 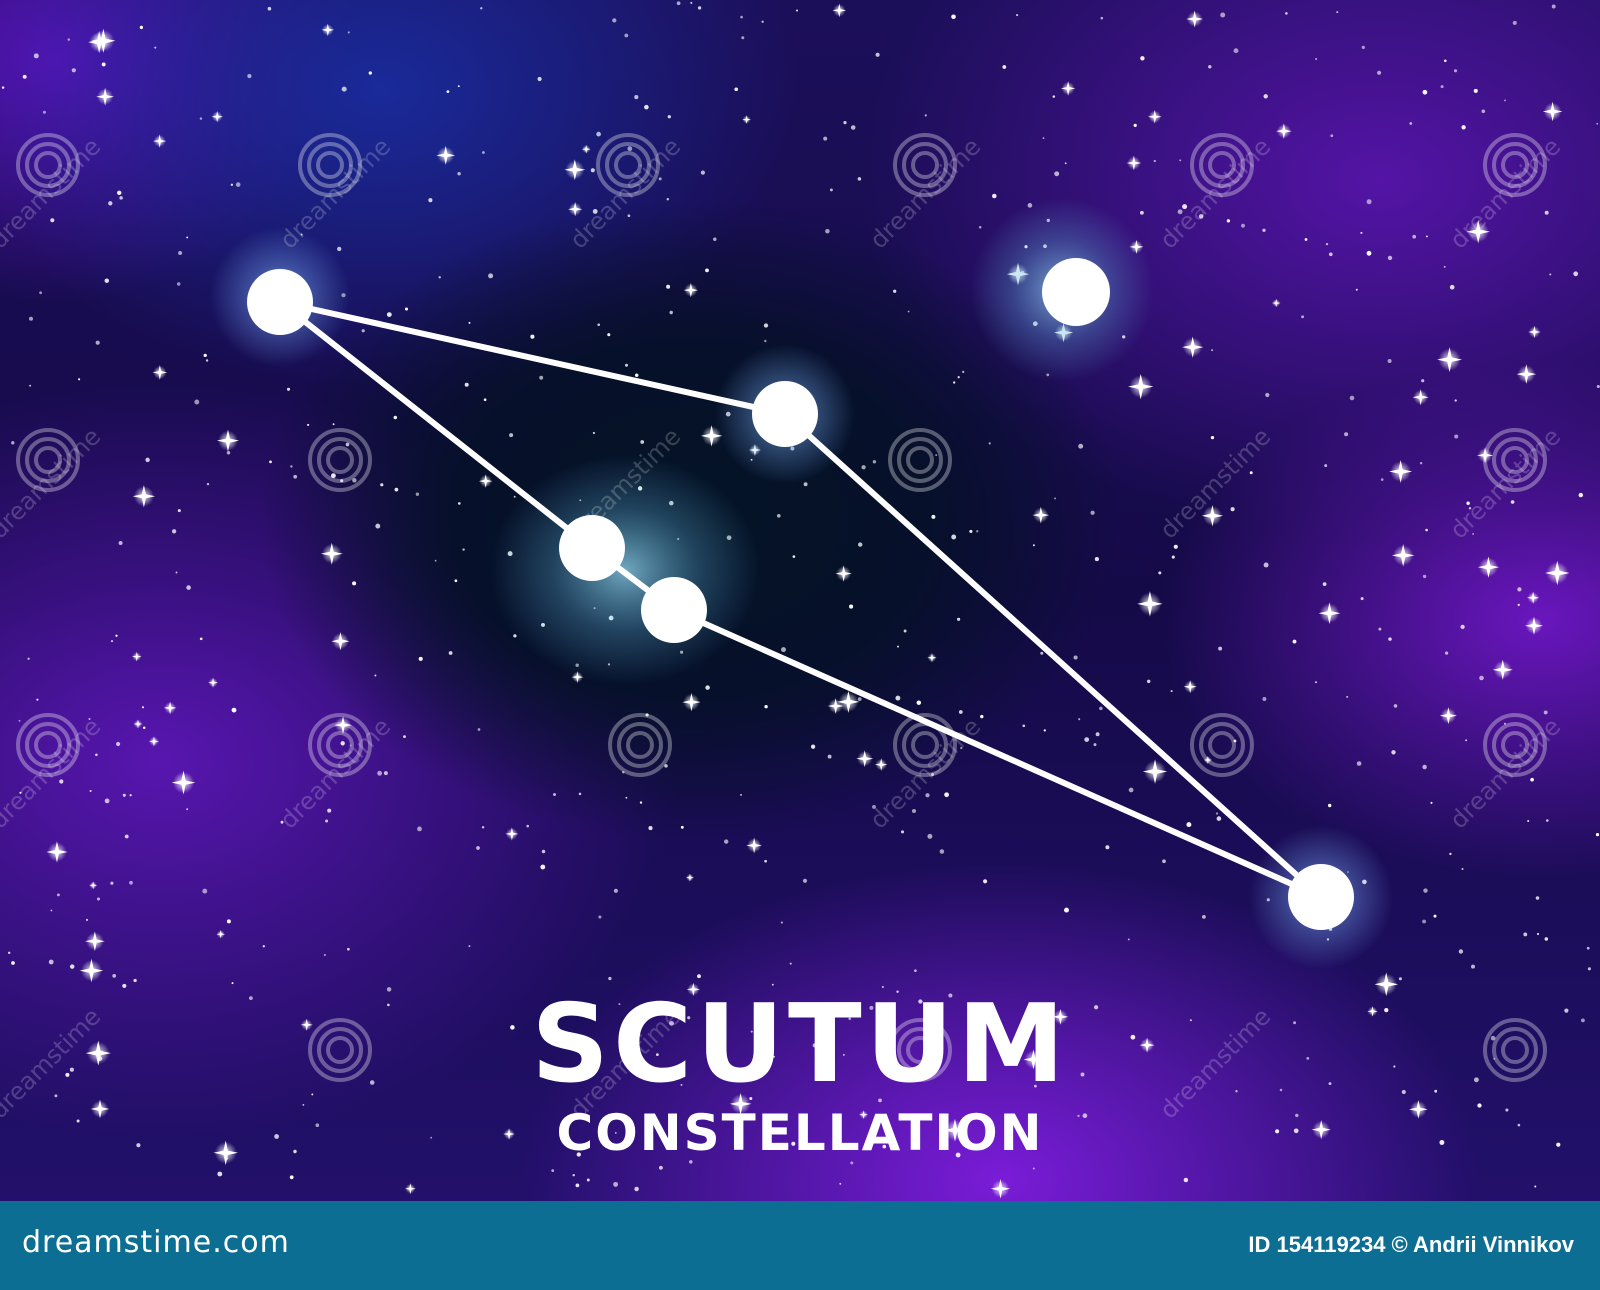 I want to click on isolated-star, so click(x=1076, y=292).